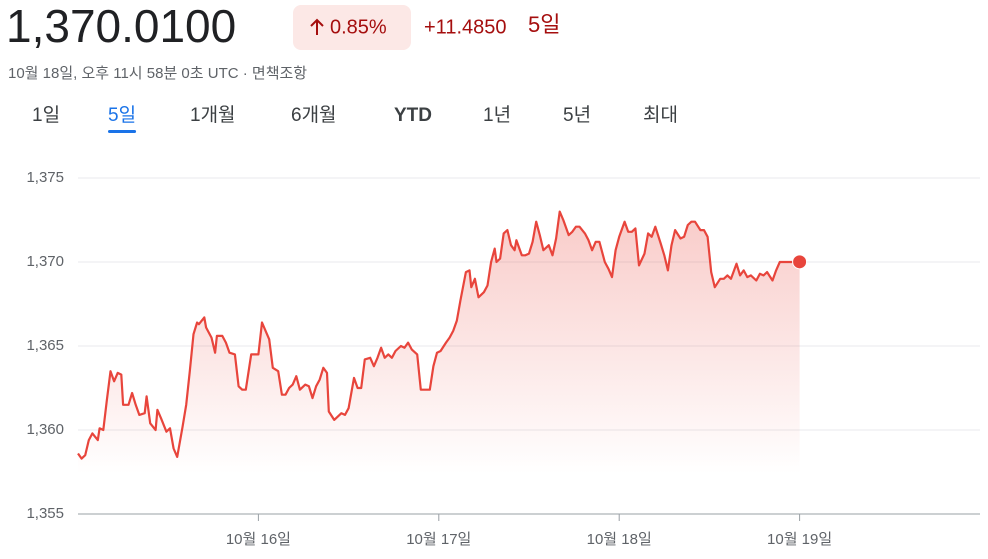 Image resolution: width=988 pixels, height=559 pixels. I want to click on x-tick-label: 10월 17일, so click(438, 539).